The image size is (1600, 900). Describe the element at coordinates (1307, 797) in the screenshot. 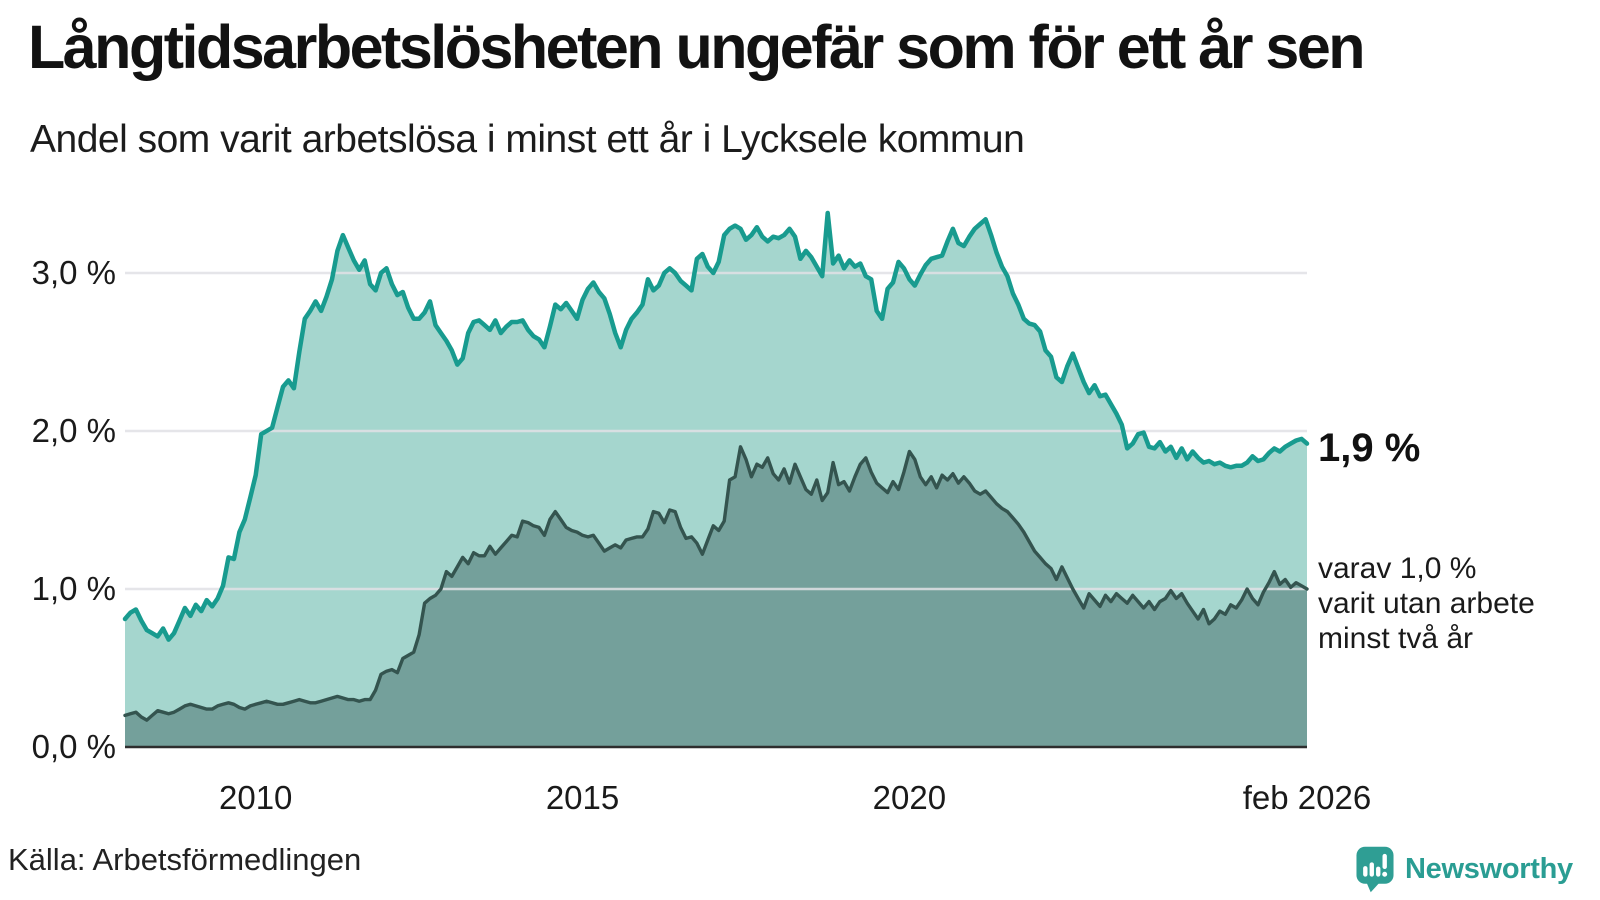

I see `x-axis-tick-label: feb 2026` at that location.